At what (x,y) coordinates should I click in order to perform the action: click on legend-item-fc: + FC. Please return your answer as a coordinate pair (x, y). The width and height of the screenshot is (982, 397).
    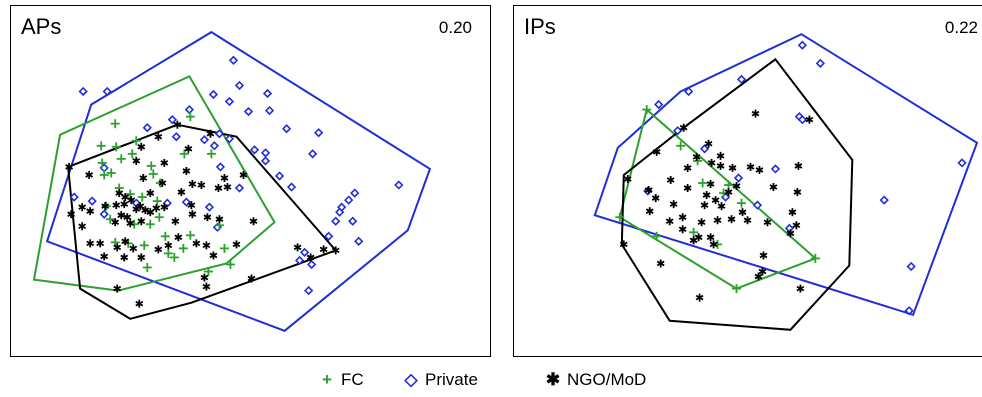
    Looking at the image, I should click on (341, 380).